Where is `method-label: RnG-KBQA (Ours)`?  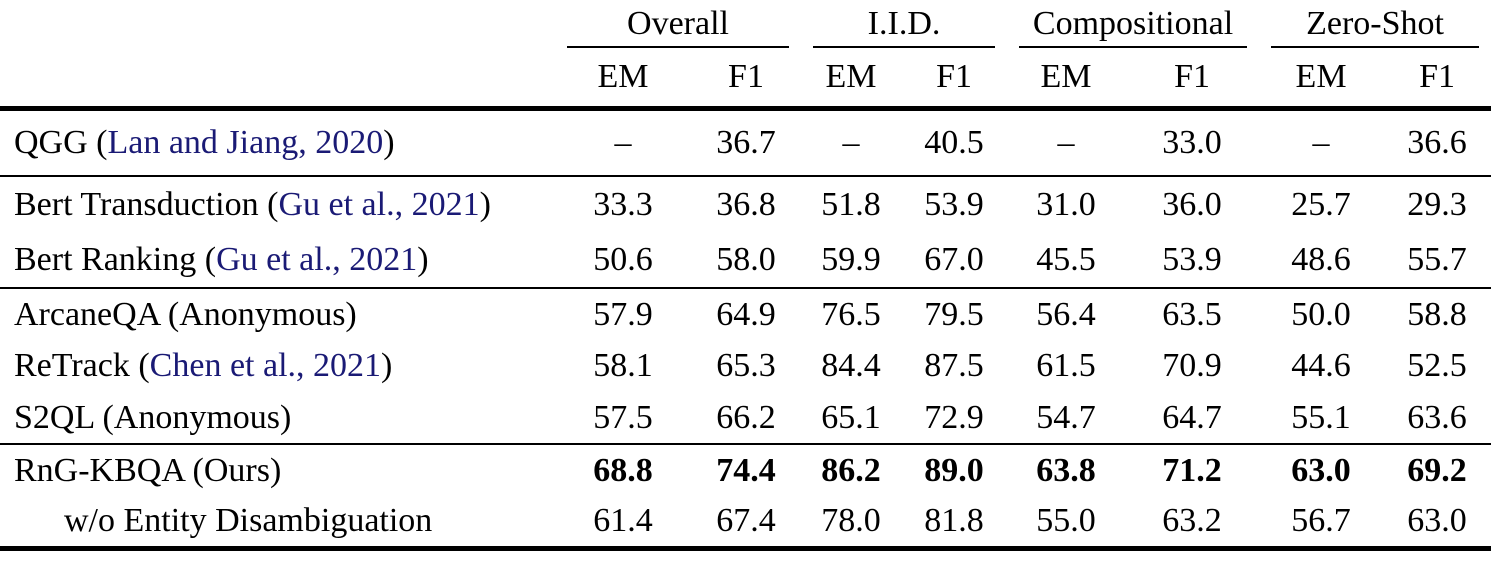
method-label: RnG-KBQA (Ours) is located at coordinates (148, 470).